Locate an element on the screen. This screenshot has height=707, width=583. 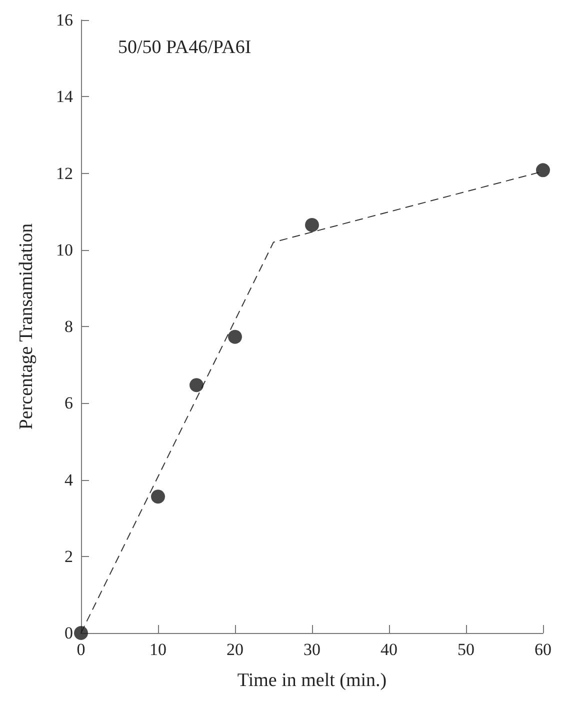
annotation: 50/50 PA46/PA6I is located at coordinates (185, 47).